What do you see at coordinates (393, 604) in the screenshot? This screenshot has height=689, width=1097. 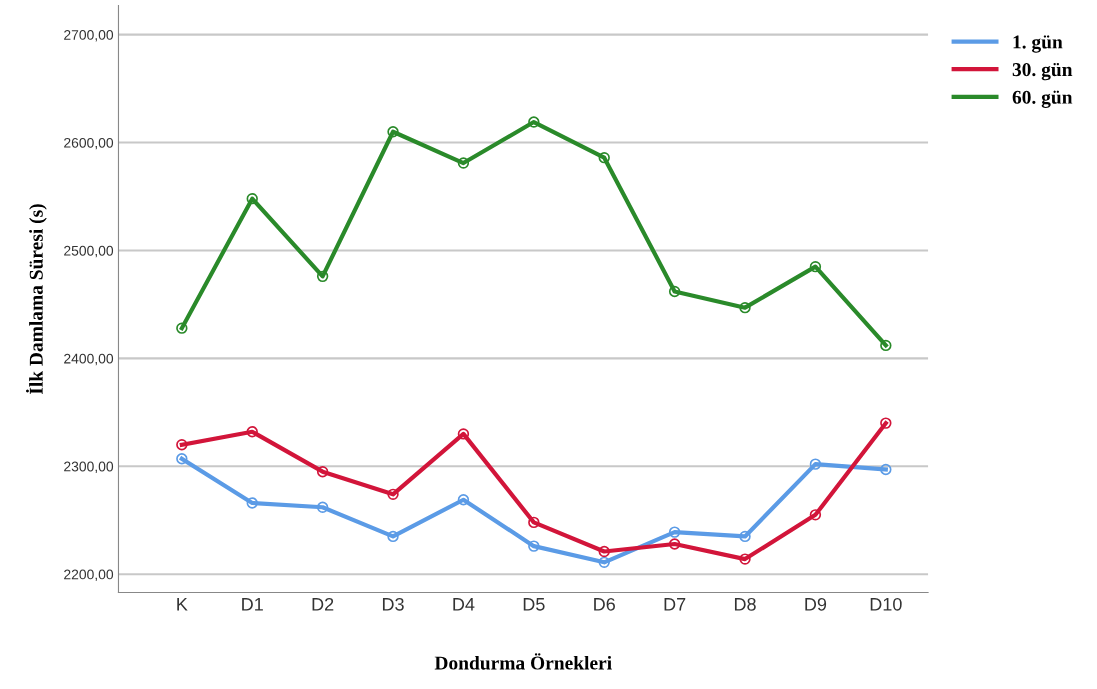 I see `x-tick-label: D3` at bounding box center [393, 604].